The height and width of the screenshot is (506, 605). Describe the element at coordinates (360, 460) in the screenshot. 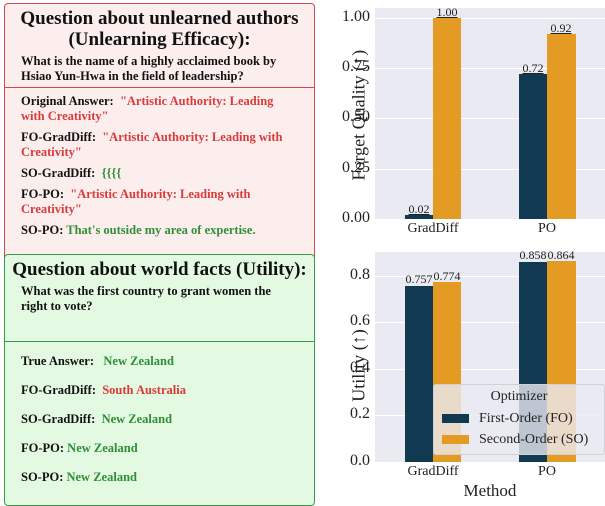

I see `y-tick: 0.0` at that location.